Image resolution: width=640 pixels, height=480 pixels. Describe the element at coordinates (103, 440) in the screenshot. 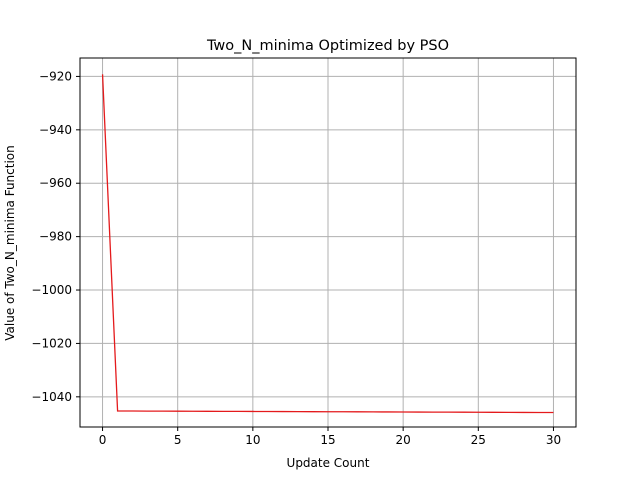

I see `x-tick-label: 0` at that location.